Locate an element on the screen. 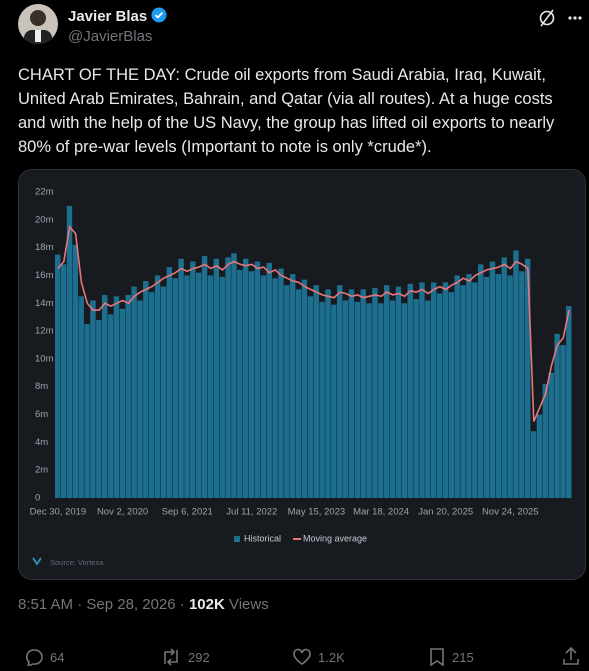 The image size is (589, 671). legend-swatch is located at coordinates (237, 539).